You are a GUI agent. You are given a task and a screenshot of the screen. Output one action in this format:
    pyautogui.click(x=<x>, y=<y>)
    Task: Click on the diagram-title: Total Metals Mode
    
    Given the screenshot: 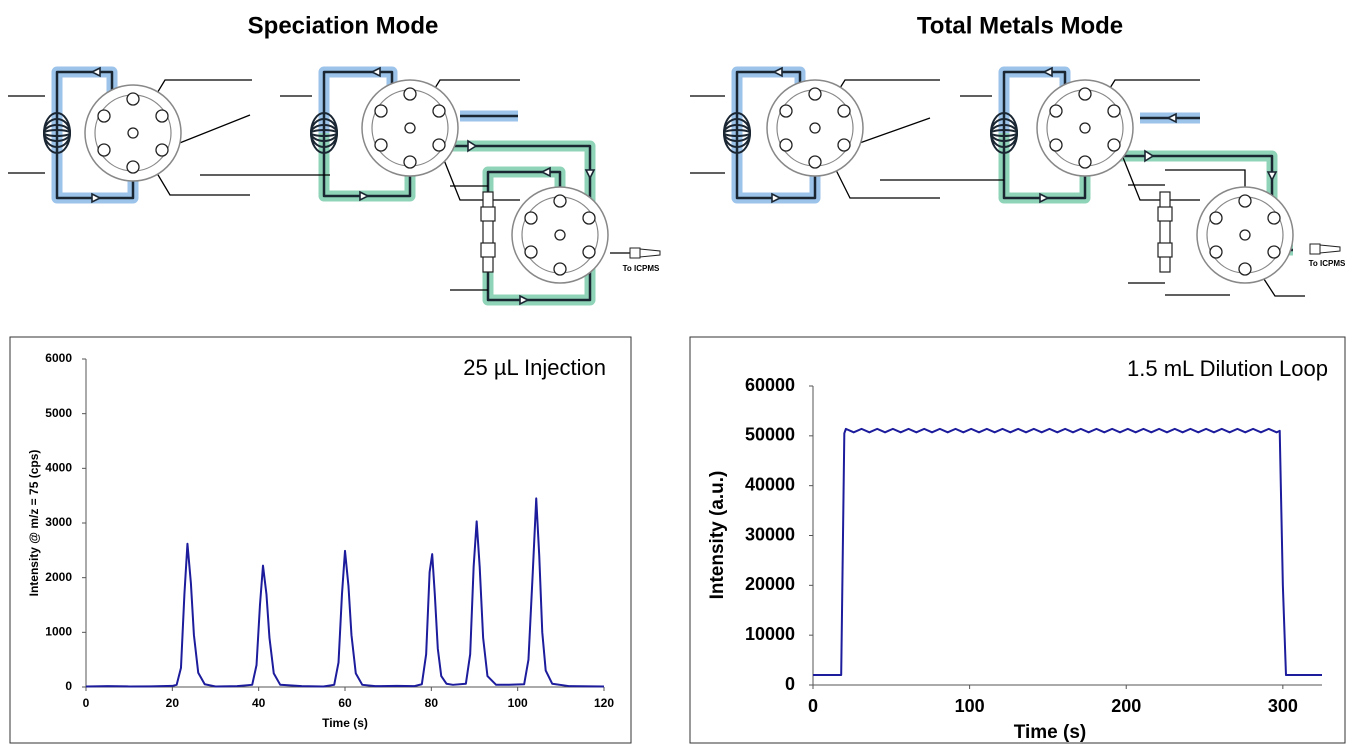 What is the action you would take?
    pyautogui.click(x=1020, y=25)
    